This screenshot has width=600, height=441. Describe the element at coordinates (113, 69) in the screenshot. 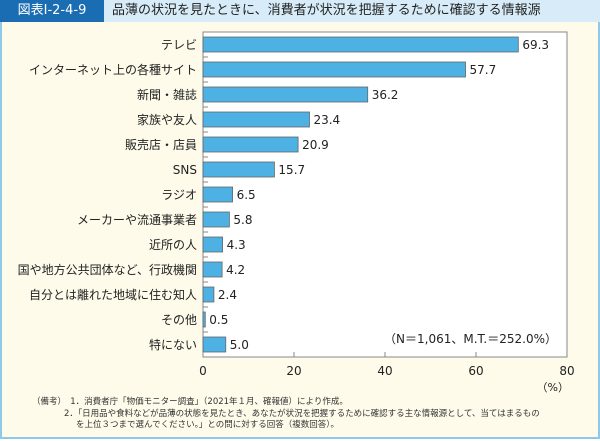

I see `category-label: インターネット上の各種サイト` at that location.